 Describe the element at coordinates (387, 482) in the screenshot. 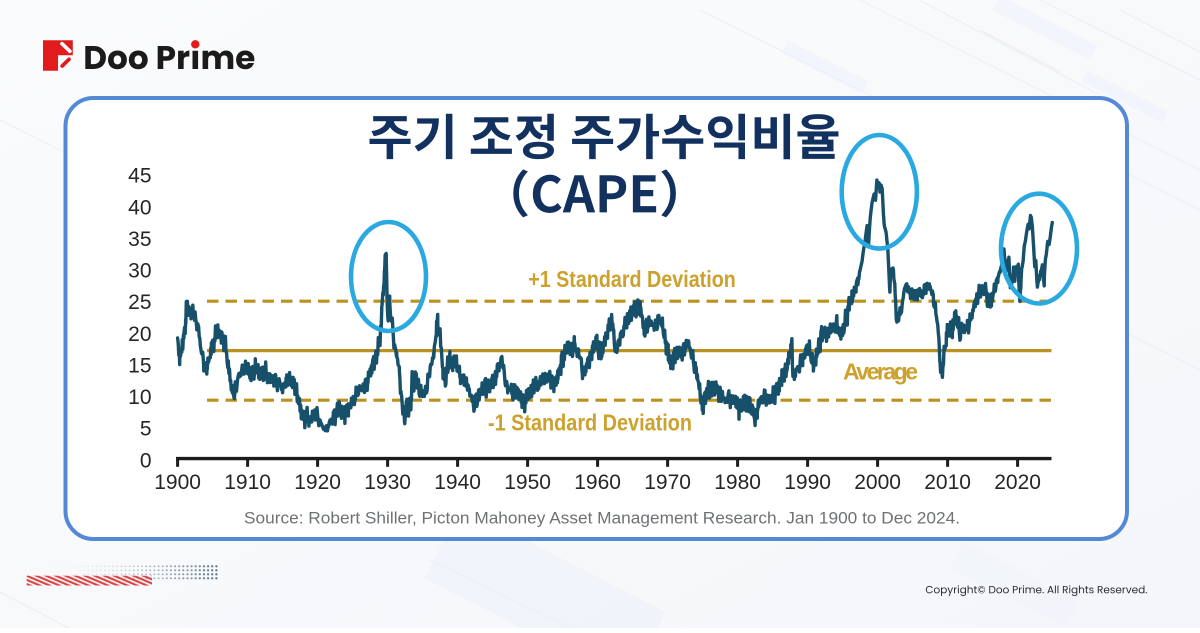

I see `svg-text: 1930` at that location.